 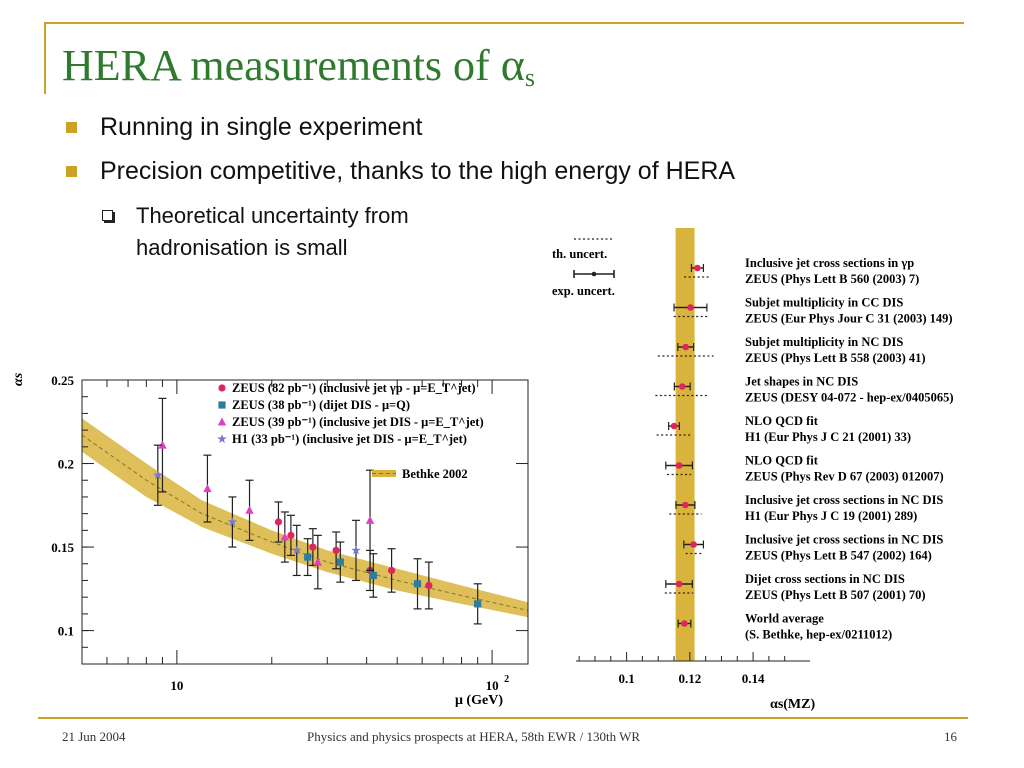 What do you see at coordinates (45, 58) in the screenshot?
I see `title-frame-vertical` at bounding box center [45, 58].